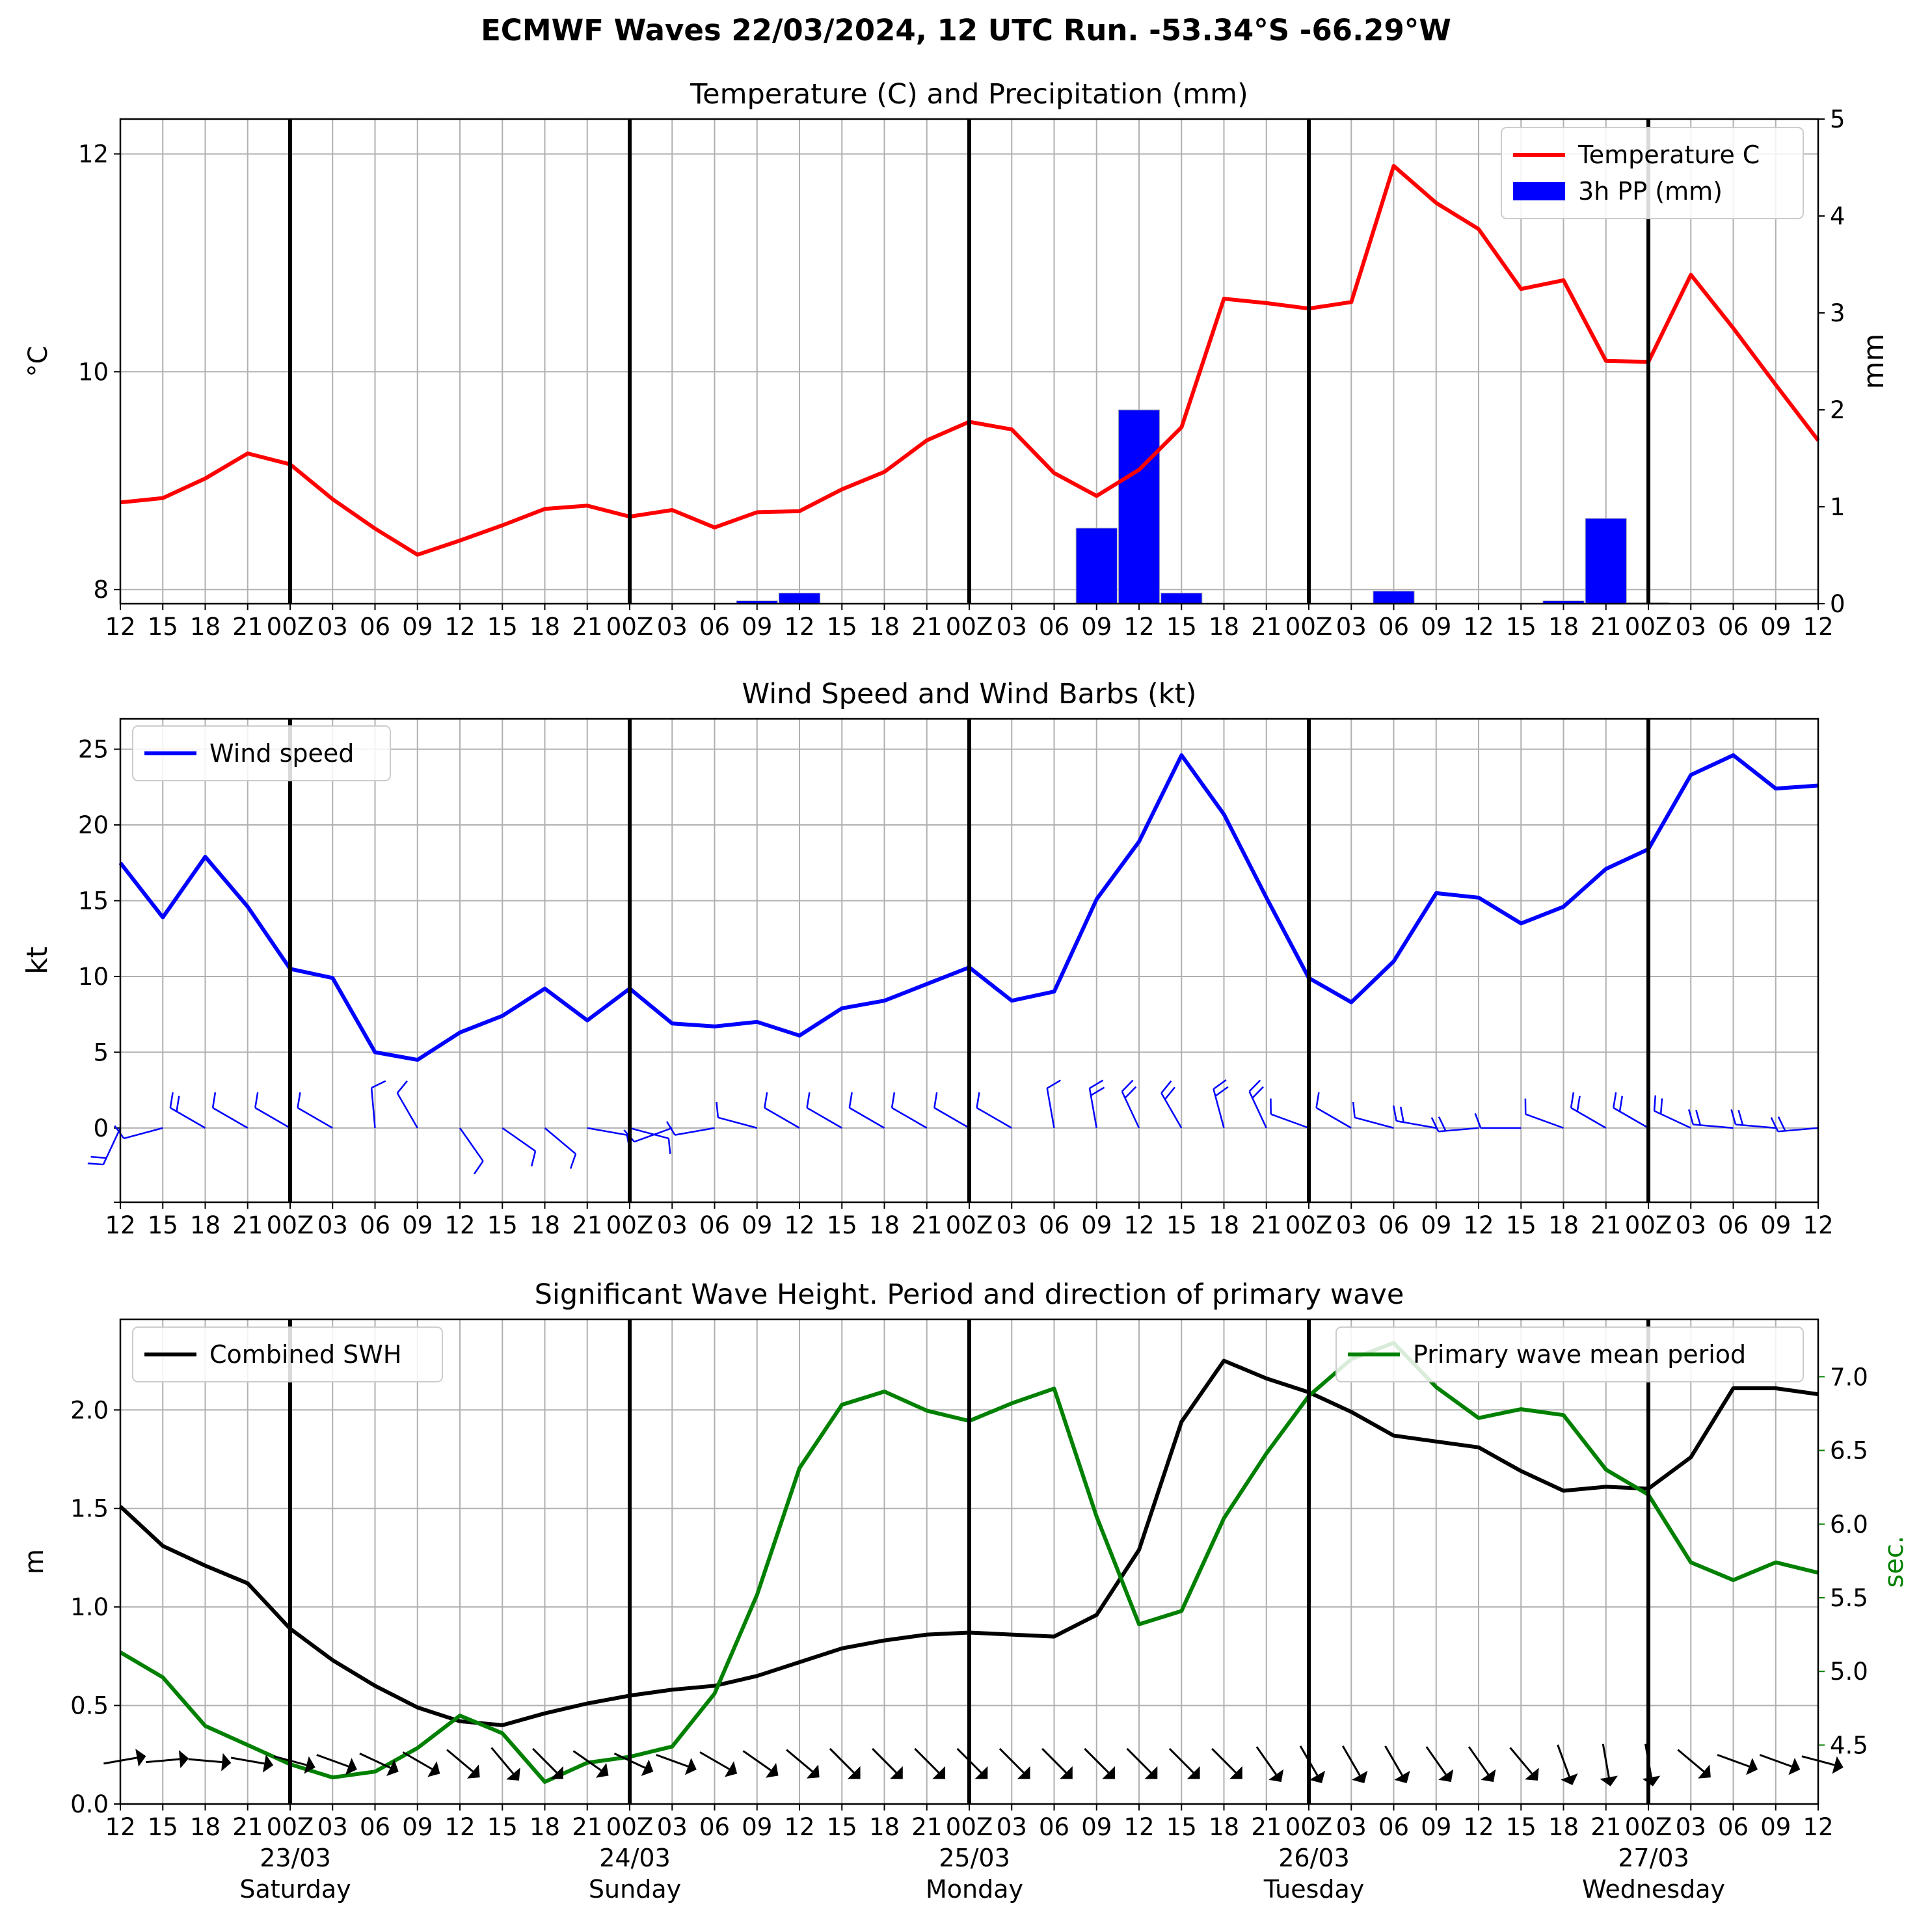  What do you see at coordinates (1849, 1377) in the screenshot?
I see `y2-tick-label: 7.0` at bounding box center [1849, 1377].